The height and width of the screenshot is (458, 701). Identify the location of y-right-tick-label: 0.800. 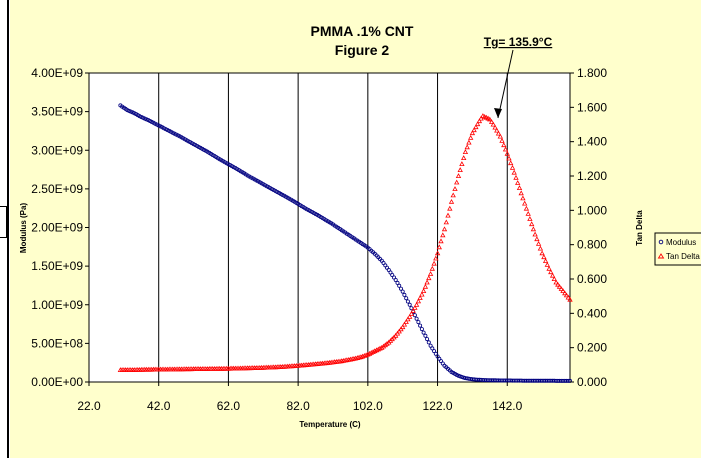
(592, 245).